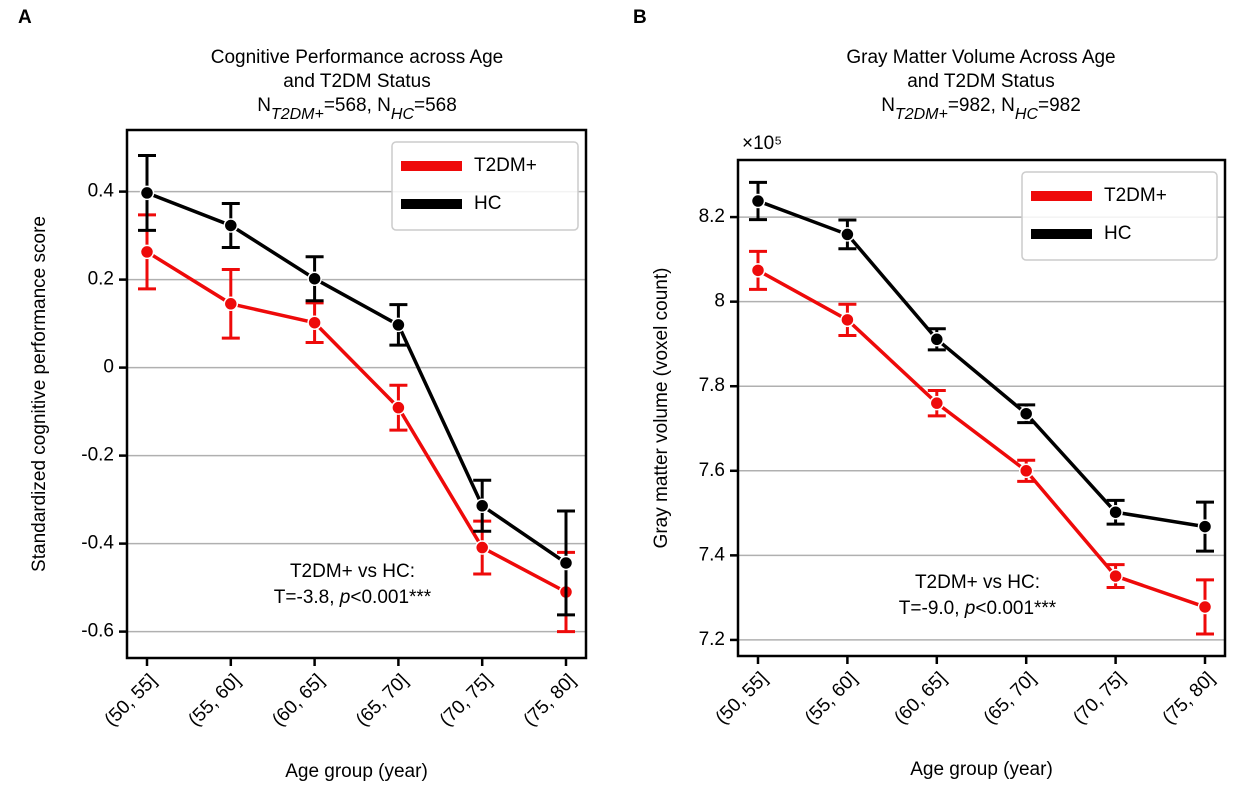  I want to click on y-tick-label: -0.4, so click(97, 543).